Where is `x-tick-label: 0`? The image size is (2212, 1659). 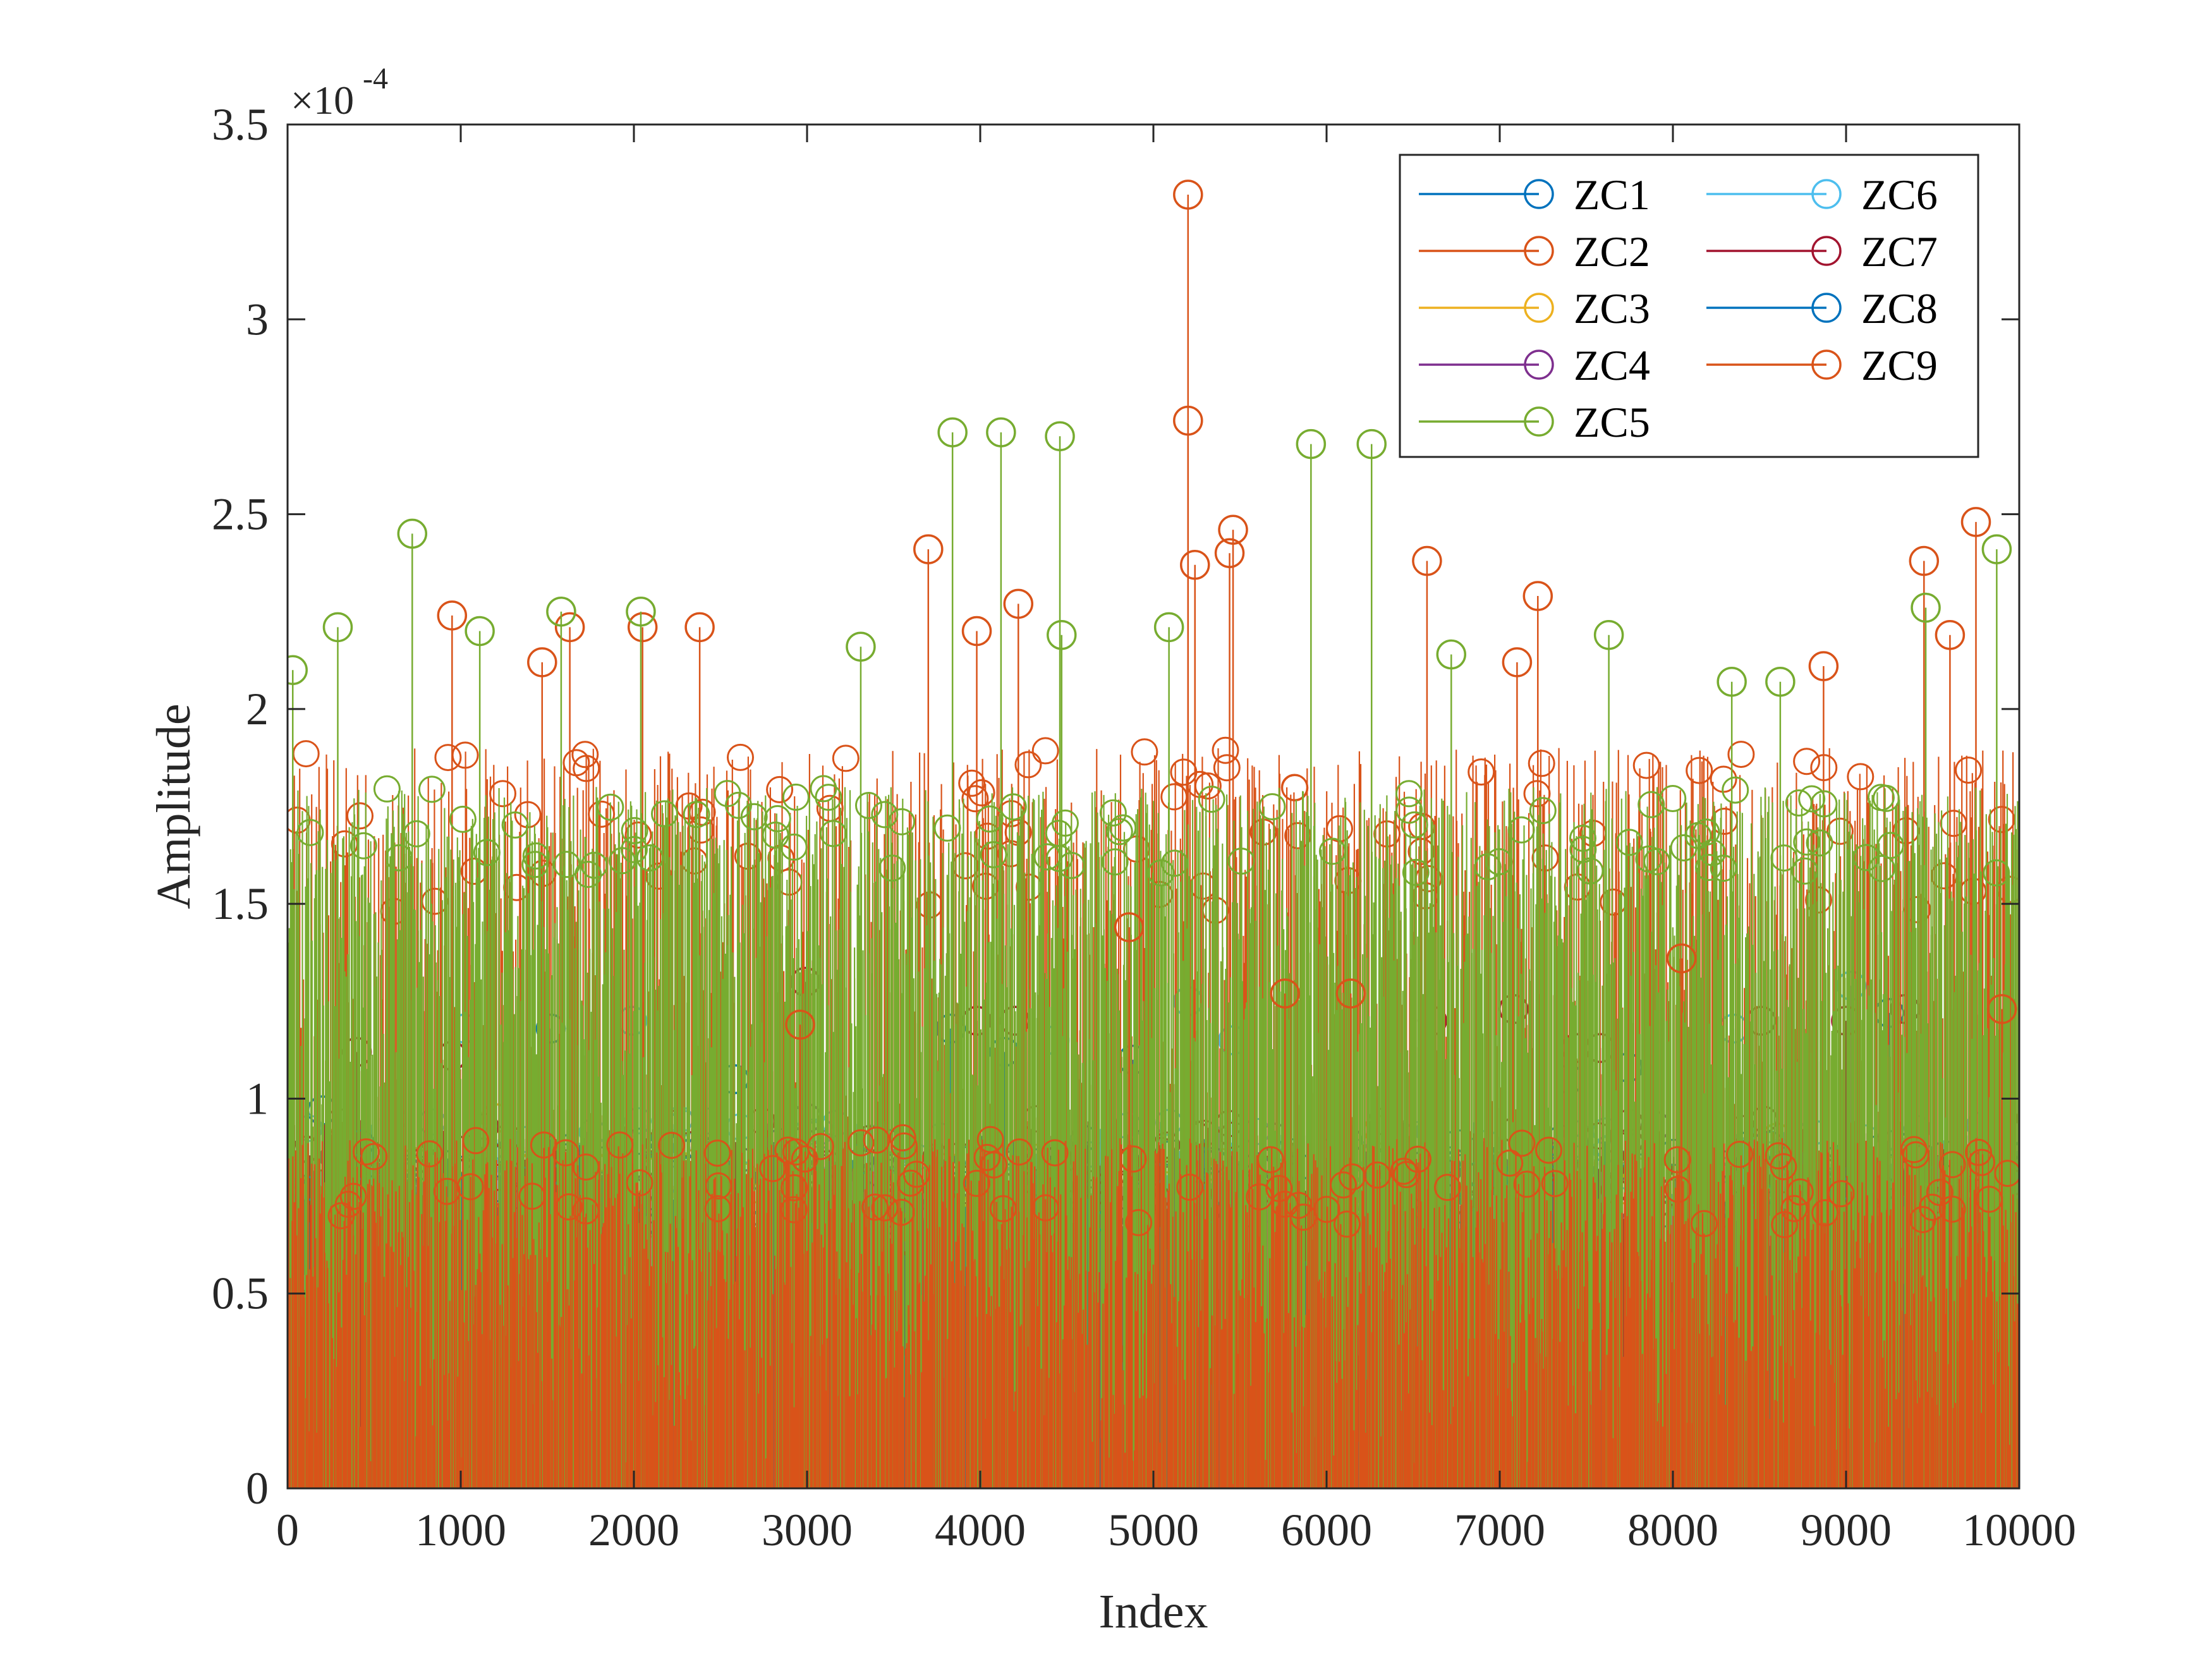 x-tick-label: 0 is located at coordinates (287, 1530).